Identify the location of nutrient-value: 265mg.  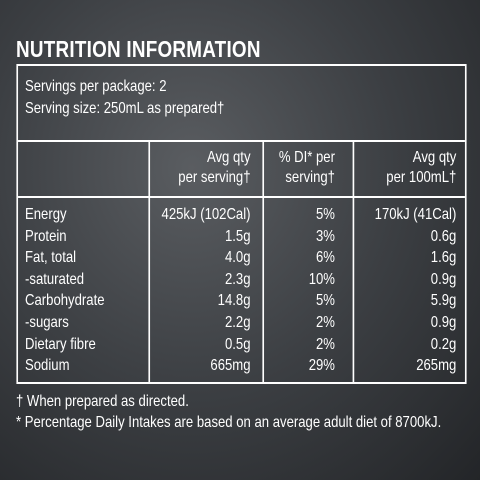
(436, 366).